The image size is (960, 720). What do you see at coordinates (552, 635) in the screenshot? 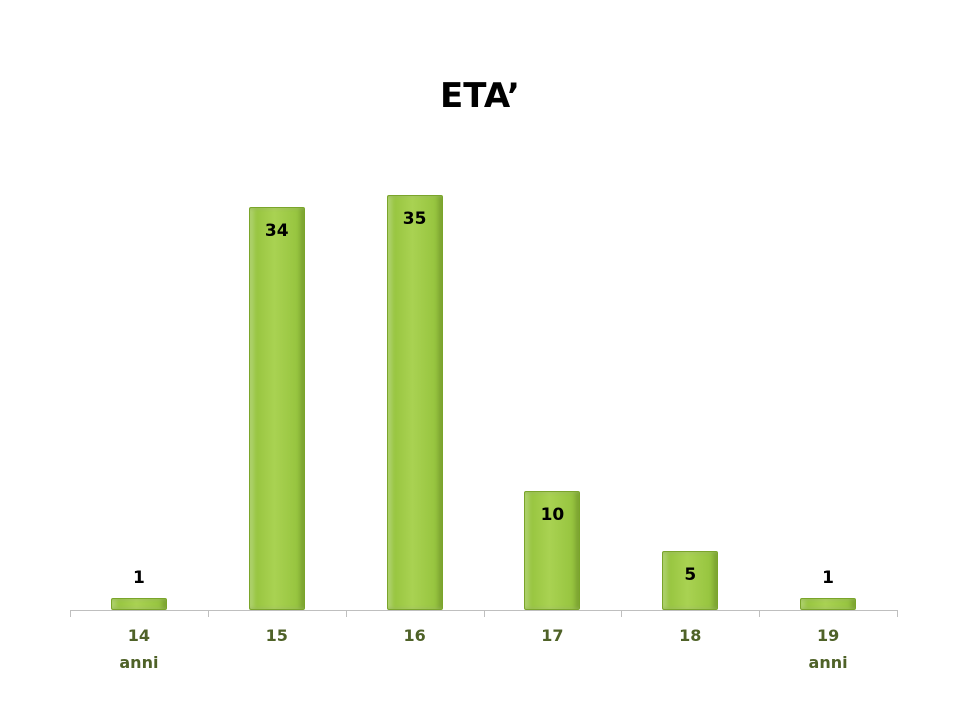
I see `x-tick-label: 17` at bounding box center [552, 635].